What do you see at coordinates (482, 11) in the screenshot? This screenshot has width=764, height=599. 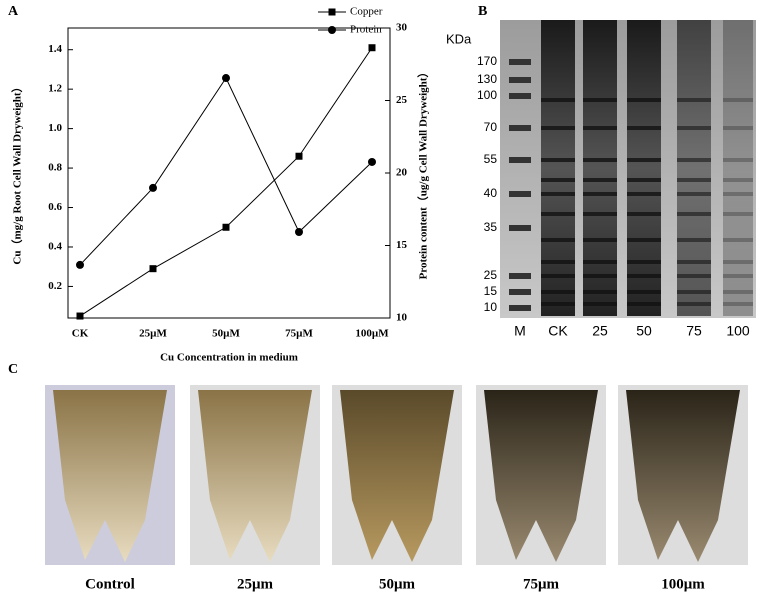 I see `panel-label: B` at bounding box center [482, 11].